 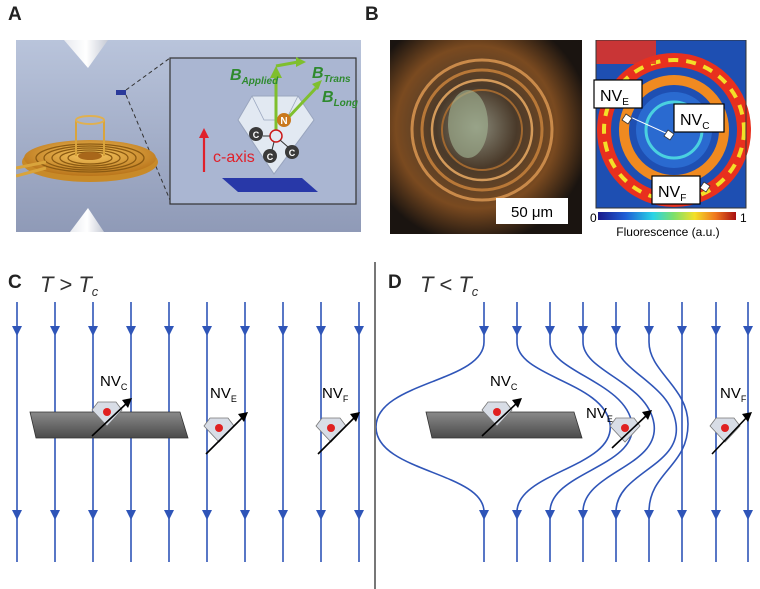 I want to click on panel-b-fluorescence-map: NVE NVC NVF 0 1 Fluorescence (a.u.), so click(x=670, y=139).